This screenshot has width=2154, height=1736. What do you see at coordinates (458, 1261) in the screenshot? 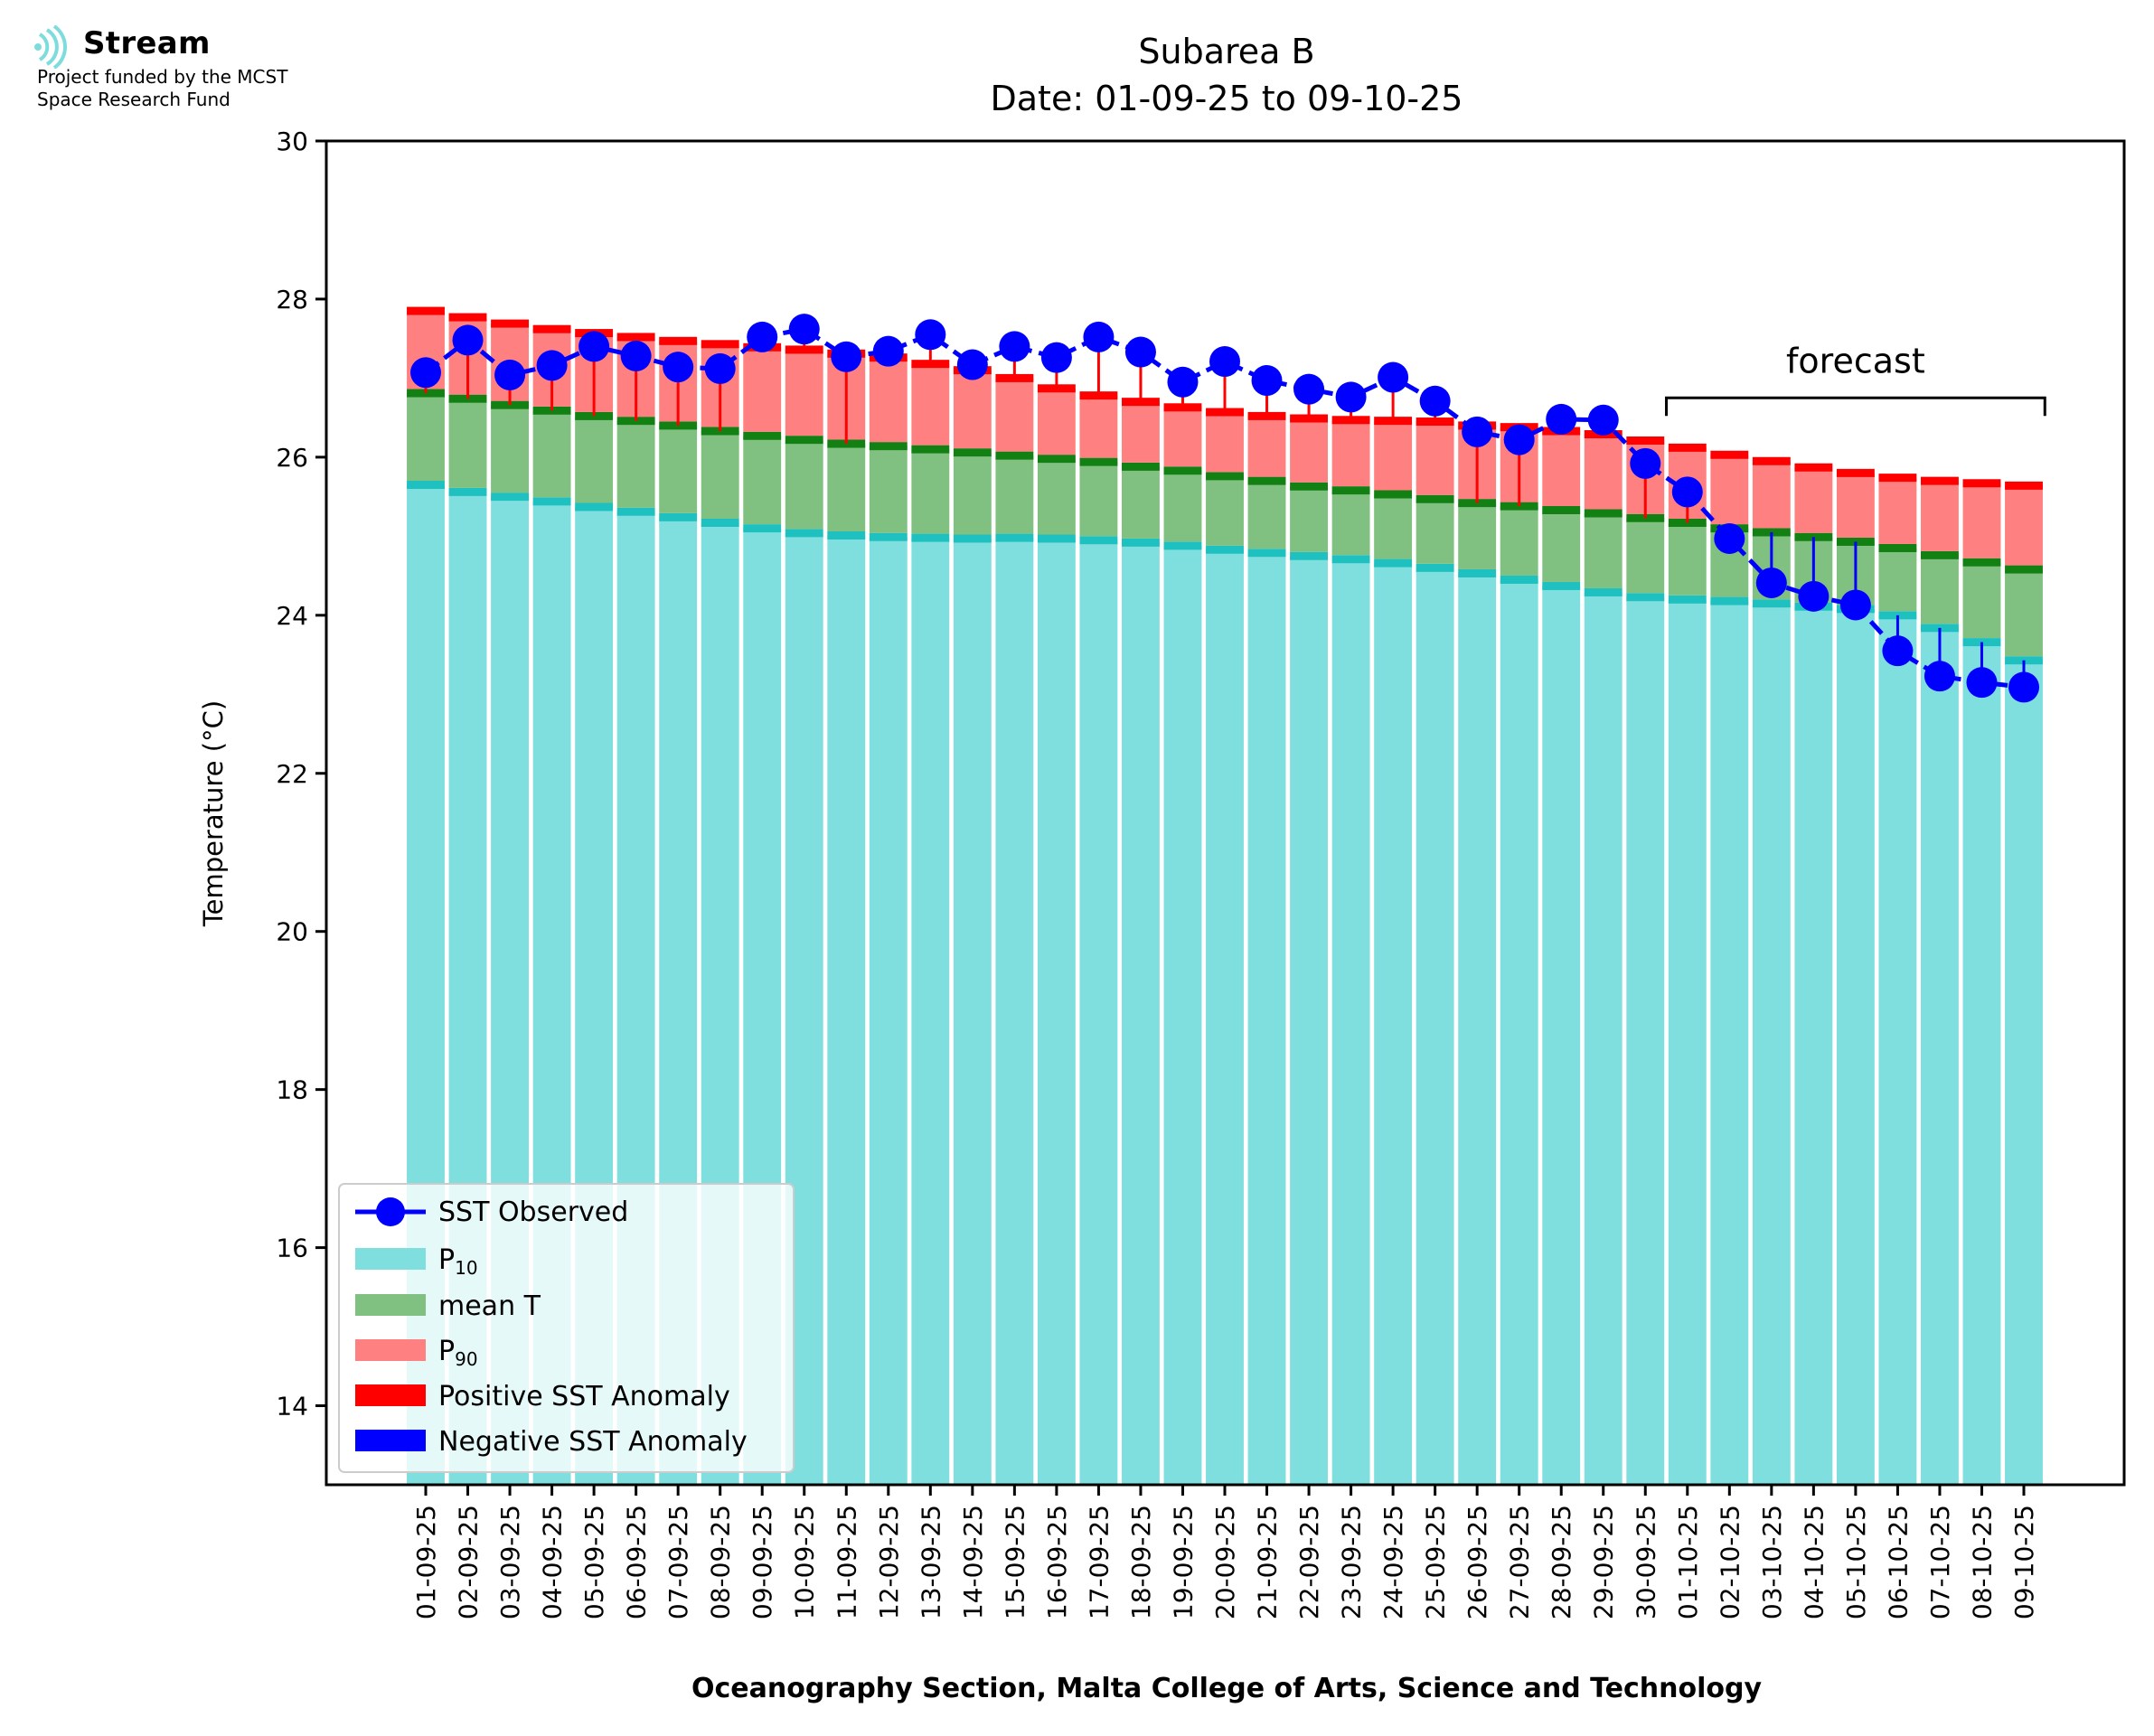
I see `legend-label-p10: P10` at bounding box center [458, 1261].